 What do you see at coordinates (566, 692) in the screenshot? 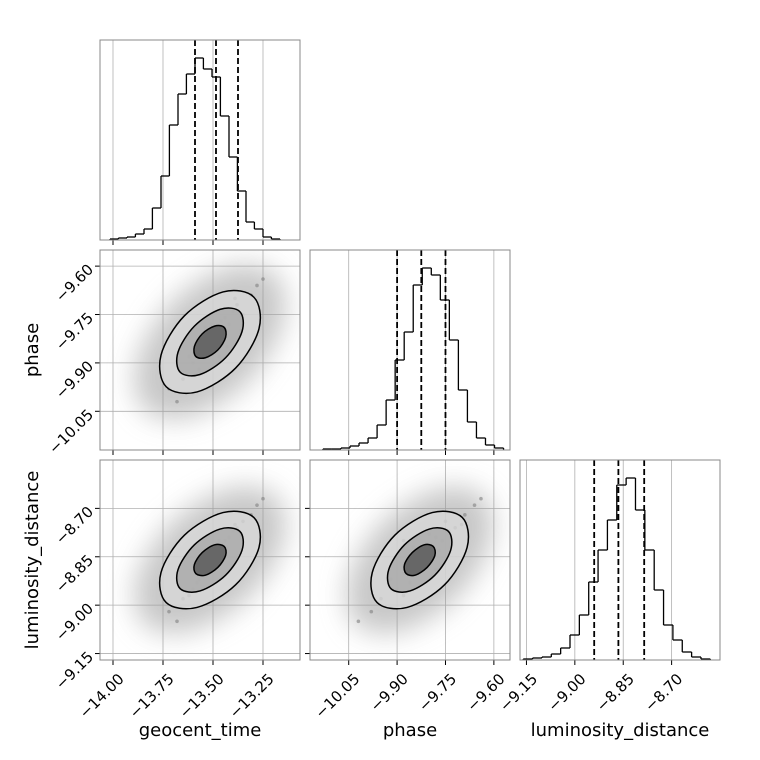
I see `x-tick-label: −9.00` at bounding box center [566, 692].